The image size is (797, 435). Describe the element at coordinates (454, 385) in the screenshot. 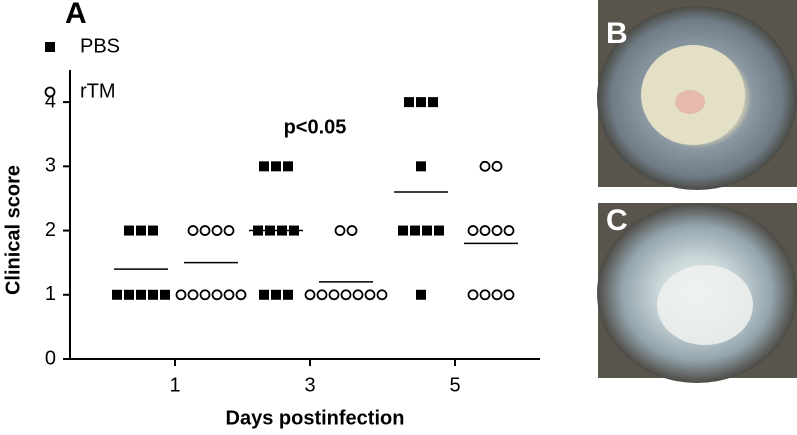

I see `x-tick-label: 5` at that location.